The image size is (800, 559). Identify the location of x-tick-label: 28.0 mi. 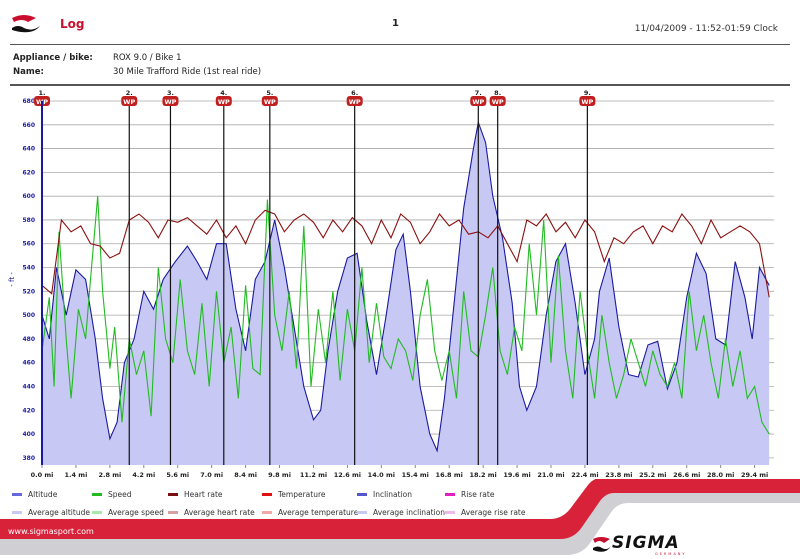
(720, 475).